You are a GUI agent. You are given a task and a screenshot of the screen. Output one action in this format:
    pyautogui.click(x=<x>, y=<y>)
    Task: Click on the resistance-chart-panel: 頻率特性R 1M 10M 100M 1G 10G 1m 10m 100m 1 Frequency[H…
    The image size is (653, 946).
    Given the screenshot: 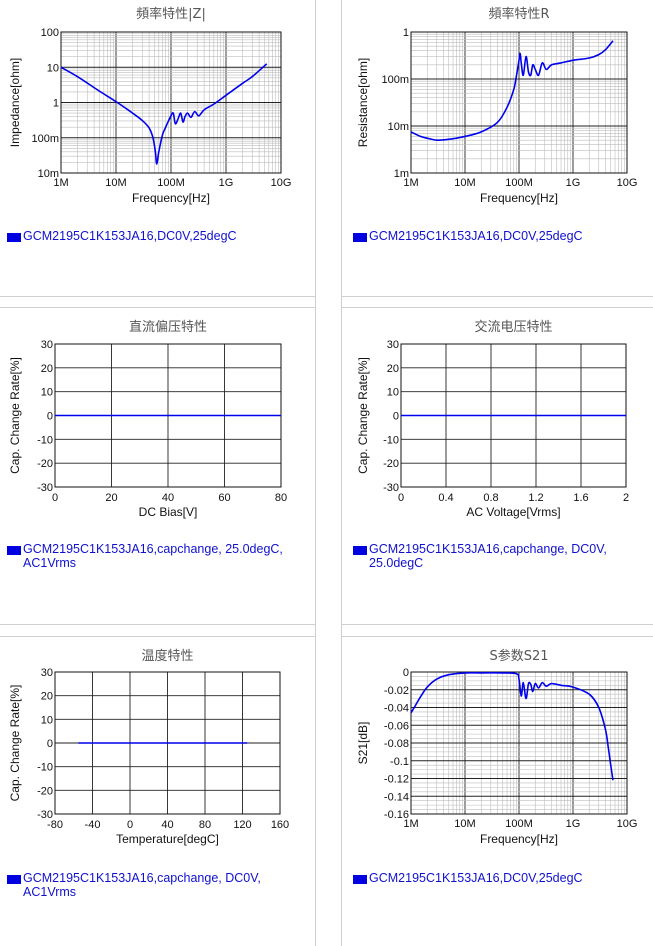 What is the action you would take?
    pyautogui.click(x=497, y=148)
    